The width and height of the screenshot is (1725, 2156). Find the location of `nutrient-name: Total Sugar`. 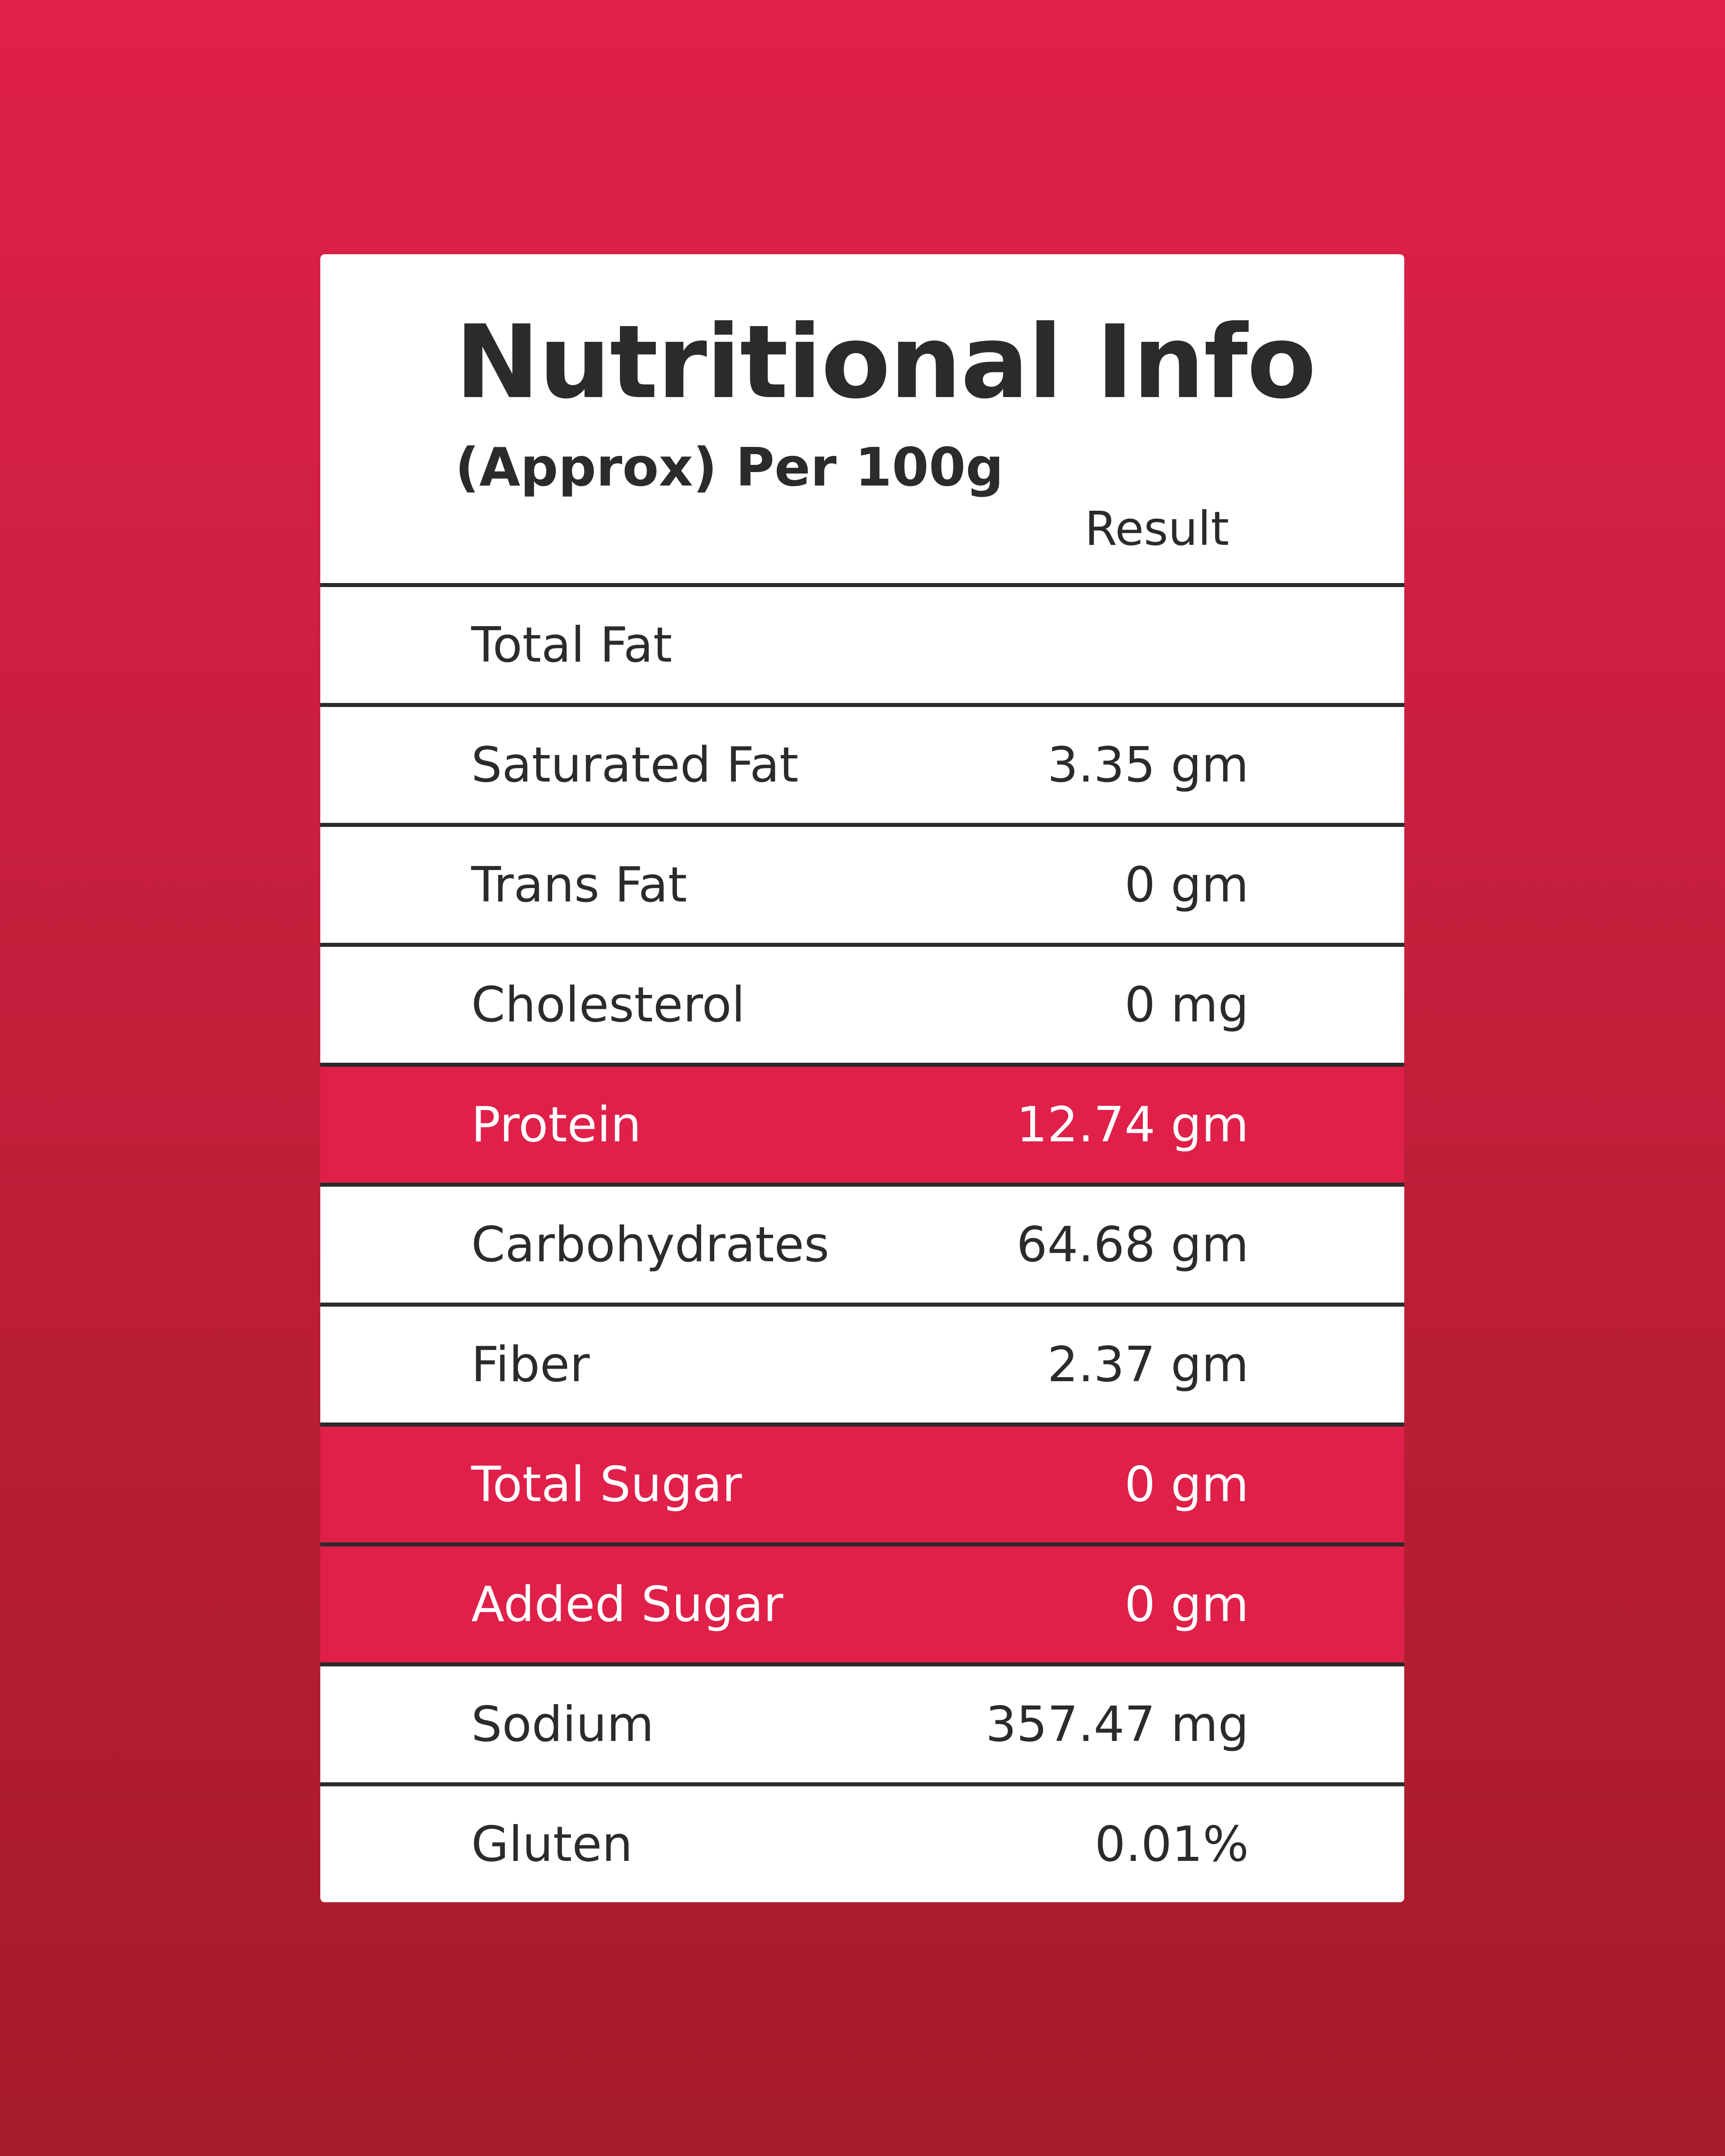

nutrient-name: Total Sugar is located at coordinates (606, 1485).